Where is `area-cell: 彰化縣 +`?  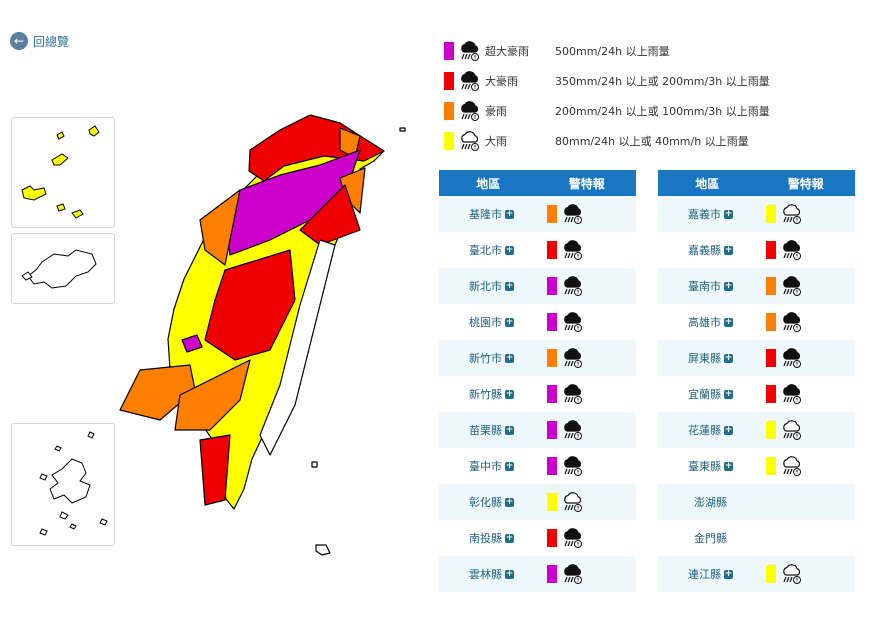
area-cell: 彰化縣 + is located at coordinates (491, 502).